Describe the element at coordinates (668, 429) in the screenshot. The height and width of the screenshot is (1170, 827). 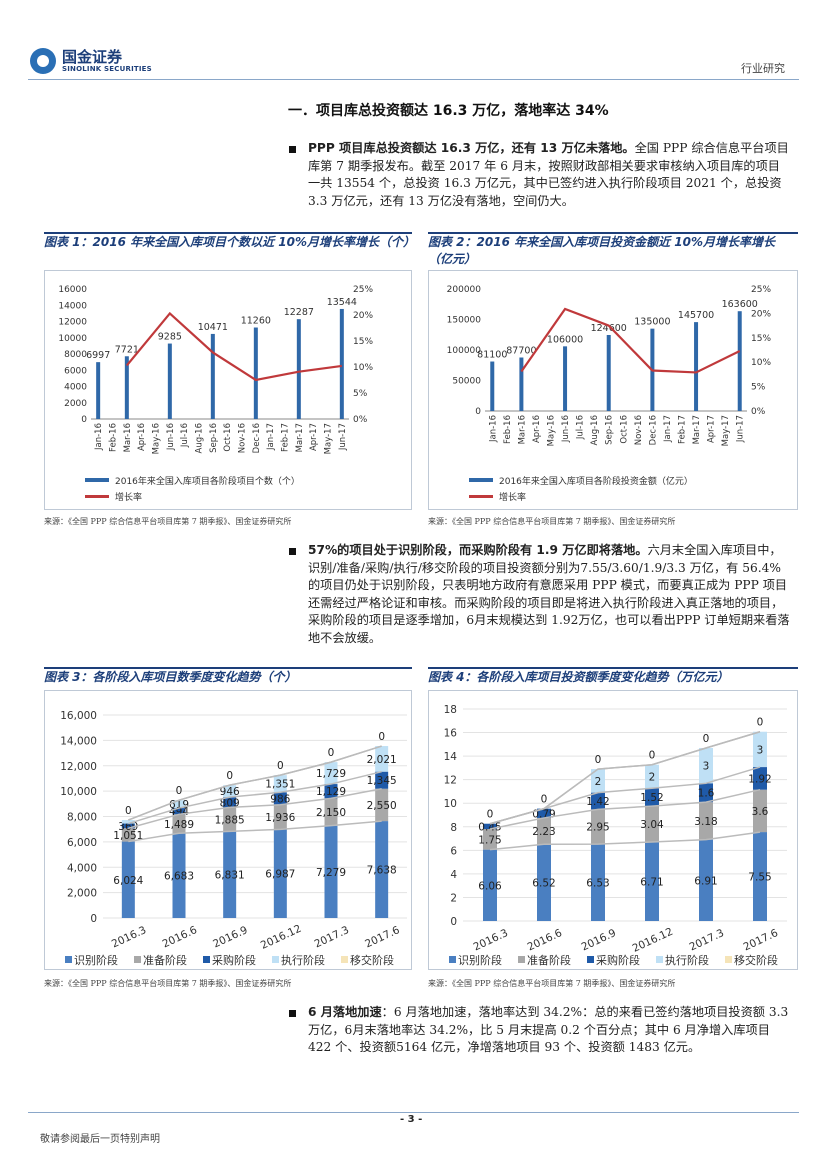
I see `x-tick-label: Jan-17` at that location.